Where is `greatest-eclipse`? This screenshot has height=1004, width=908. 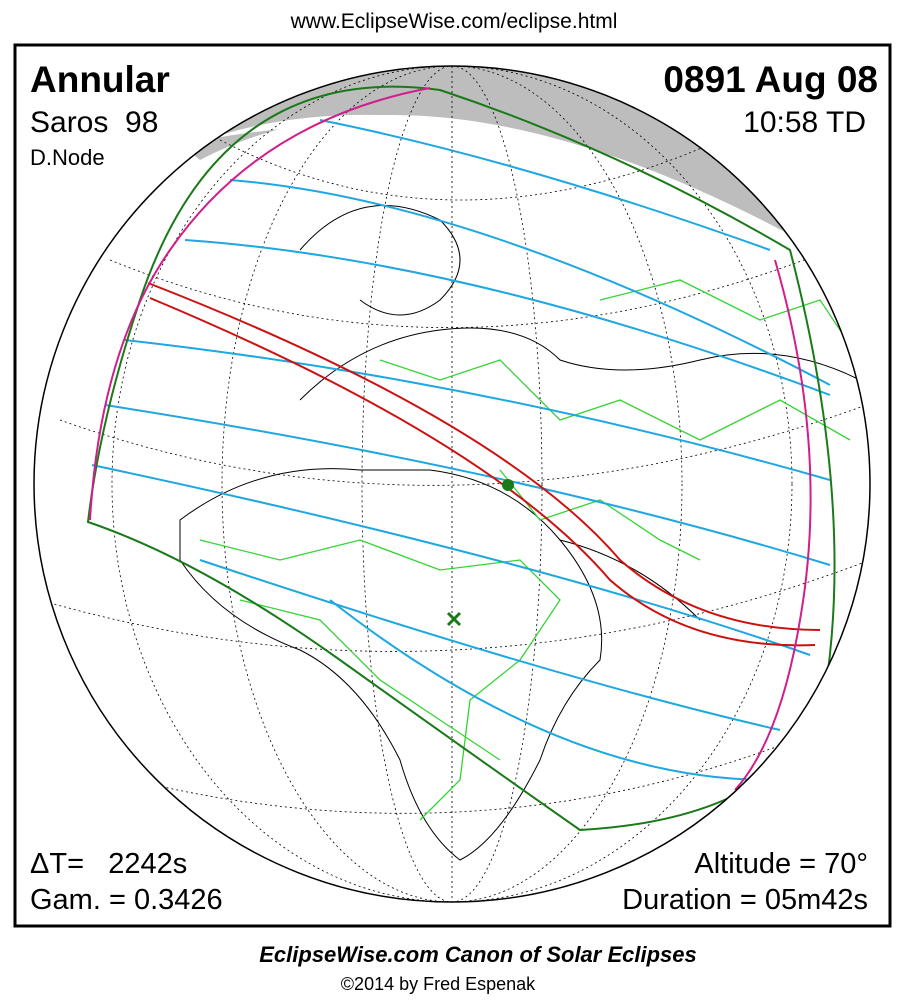 greatest-eclipse is located at coordinates (508, 485).